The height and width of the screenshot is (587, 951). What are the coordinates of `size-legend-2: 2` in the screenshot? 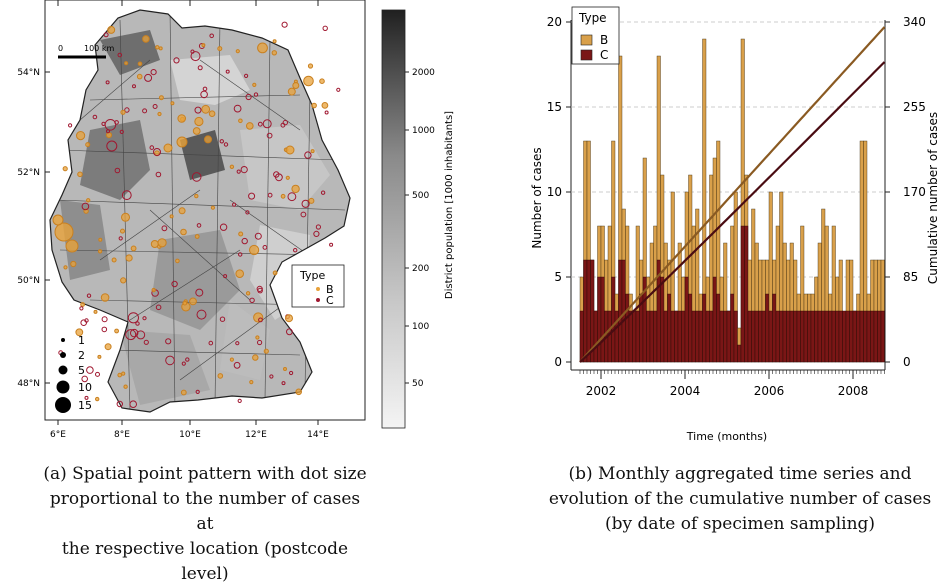 It's located at (81, 355).